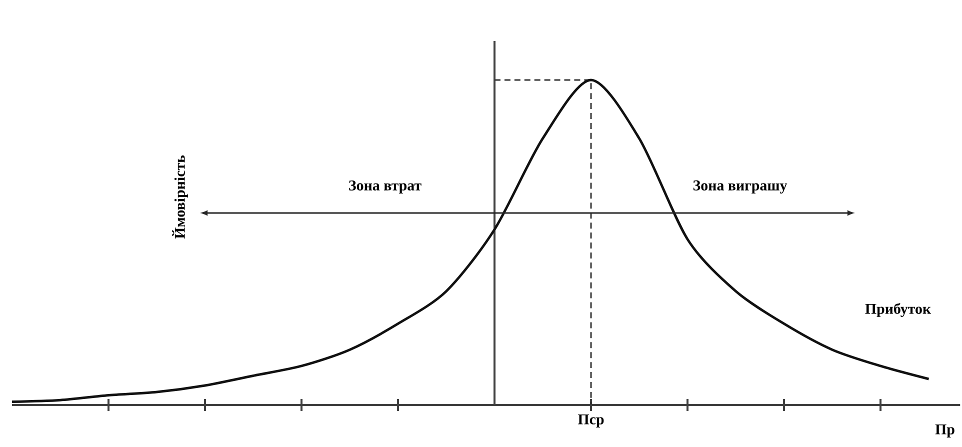 This screenshot has height=447, width=962. Describe the element at coordinates (180, 197) in the screenshot. I see `y-axis-title: Ймовірність` at that location.